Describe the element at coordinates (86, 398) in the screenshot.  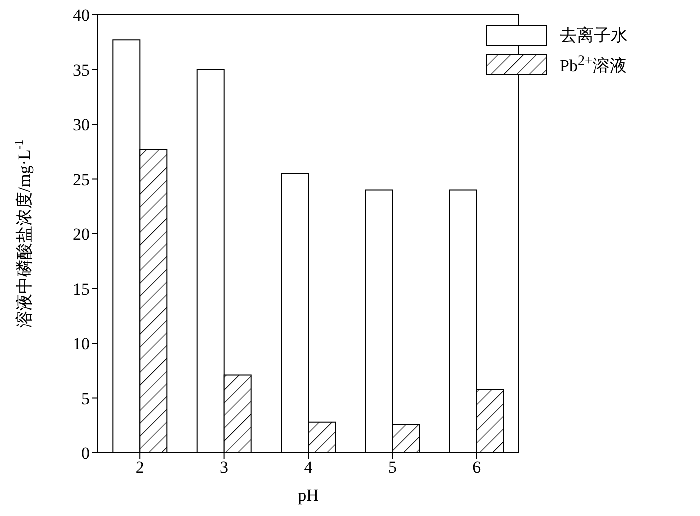
I see `y-tick-label: 5` at that location.